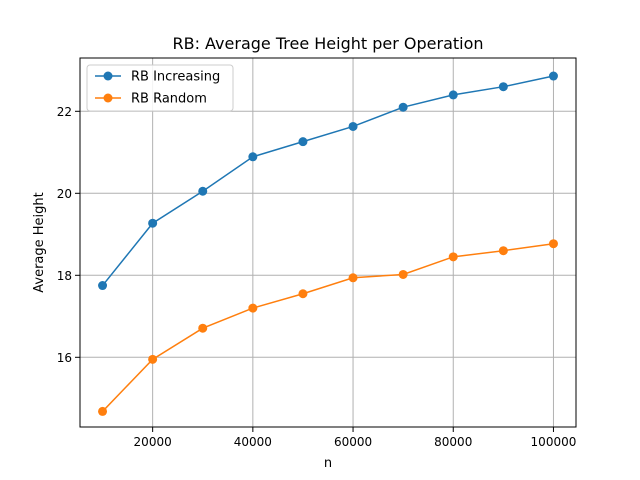 The image size is (640, 480). What do you see at coordinates (64, 112) in the screenshot?
I see `y-tick-label: 22` at bounding box center [64, 112].